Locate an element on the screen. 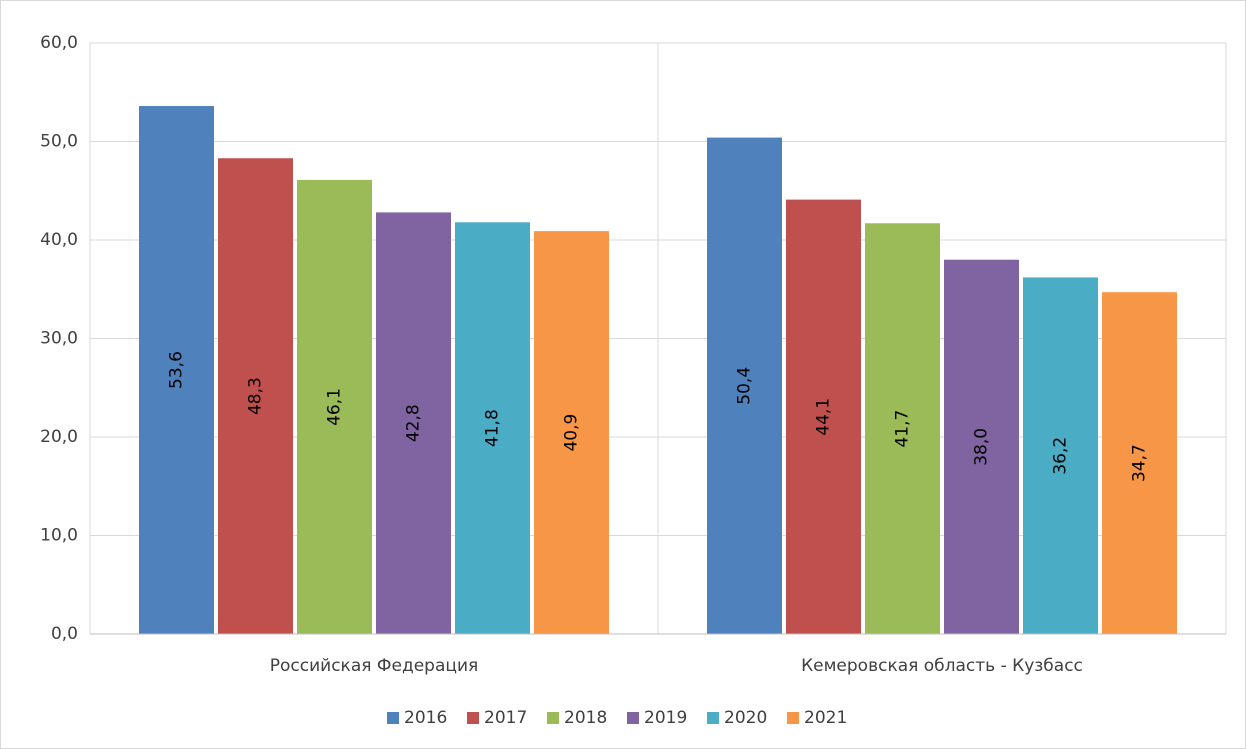 This screenshot has height=749, width=1246. y-tick-label: 60,0 is located at coordinates (59, 43).